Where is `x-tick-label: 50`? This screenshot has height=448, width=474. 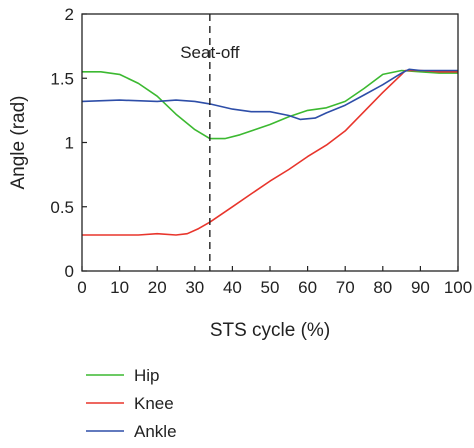 x-tick-label: 50 is located at coordinates (270, 287).